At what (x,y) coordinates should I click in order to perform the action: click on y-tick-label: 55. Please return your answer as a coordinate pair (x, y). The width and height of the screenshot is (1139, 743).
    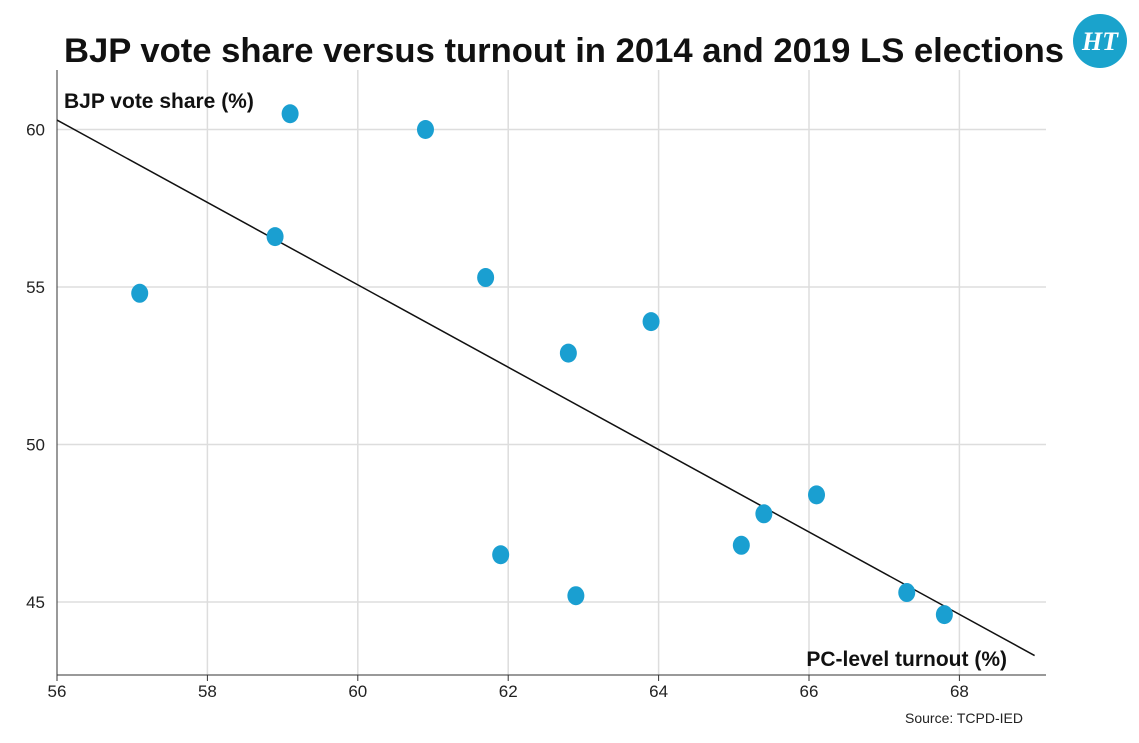
    Looking at the image, I should click on (35, 287).